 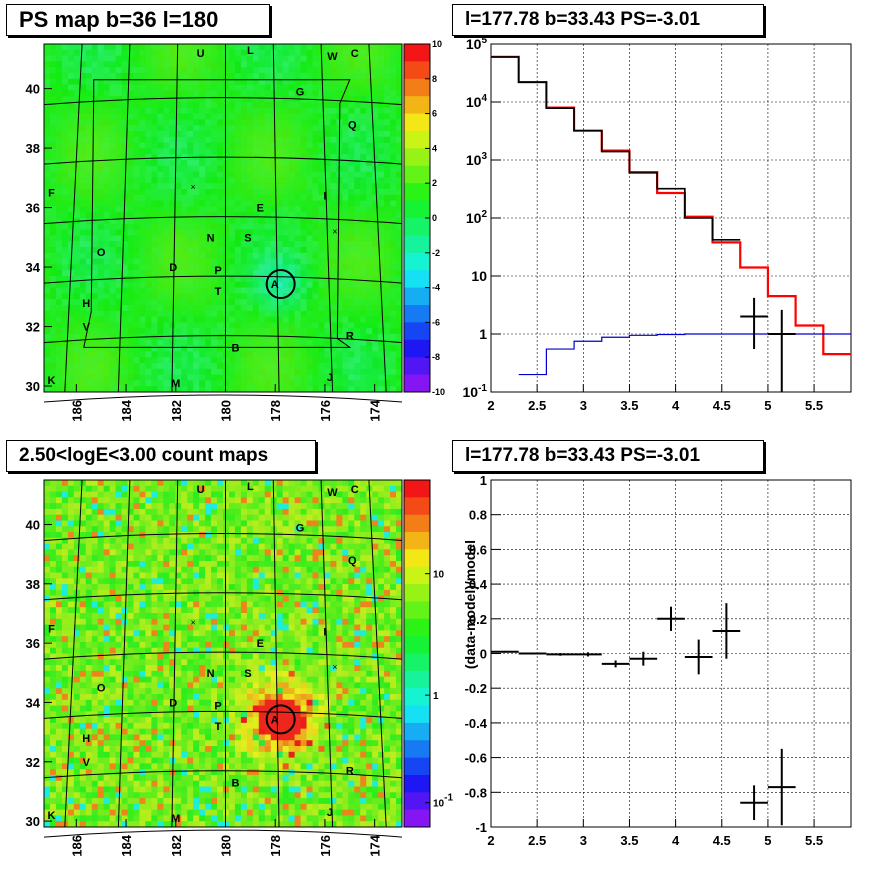 What do you see at coordinates (608, 20) in the screenshot?
I see `spectrum-title: l=177.78 b=33.43 PS=-3.01` at bounding box center [608, 20].